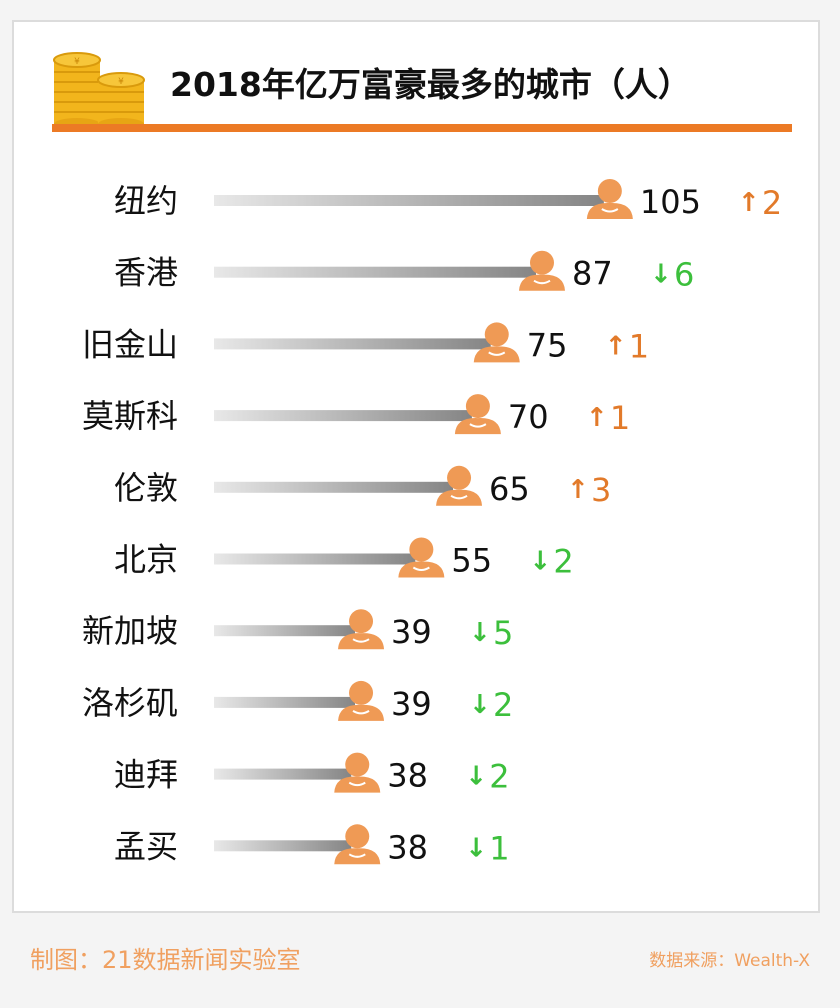 This screenshot has height=1008, width=840. I want to click on category-label: 莫斯科, so click(130, 416).